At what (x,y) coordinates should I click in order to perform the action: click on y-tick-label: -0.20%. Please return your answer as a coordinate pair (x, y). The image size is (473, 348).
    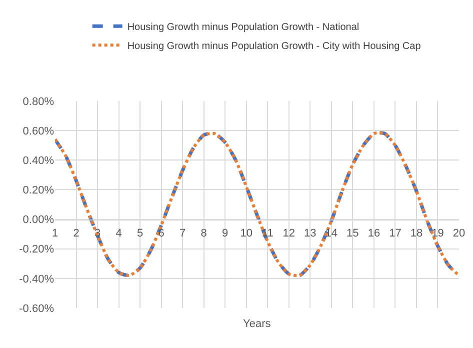
    Looking at the image, I should click on (36, 250).